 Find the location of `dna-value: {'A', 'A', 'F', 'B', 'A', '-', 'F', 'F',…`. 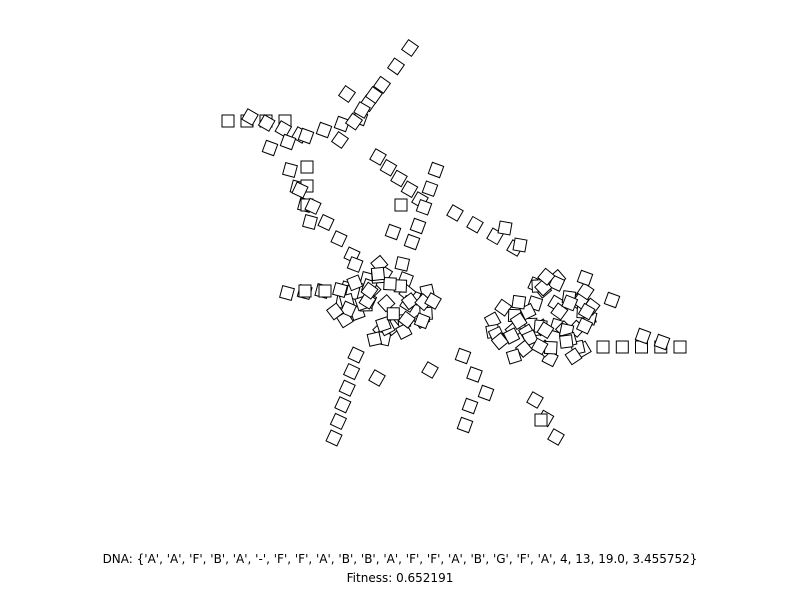

dna-value: {'A', 'A', 'F', 'B', 'A', '-', 'F', 'F',… is located at coordinates (417, 559).